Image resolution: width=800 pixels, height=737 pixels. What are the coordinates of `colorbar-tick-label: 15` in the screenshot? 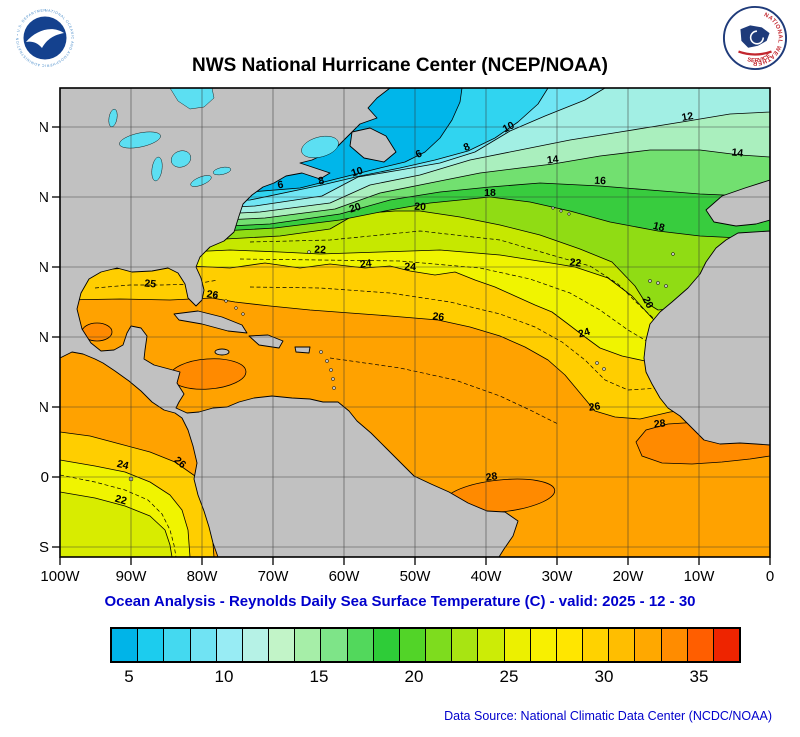 It's located at (319, 676).